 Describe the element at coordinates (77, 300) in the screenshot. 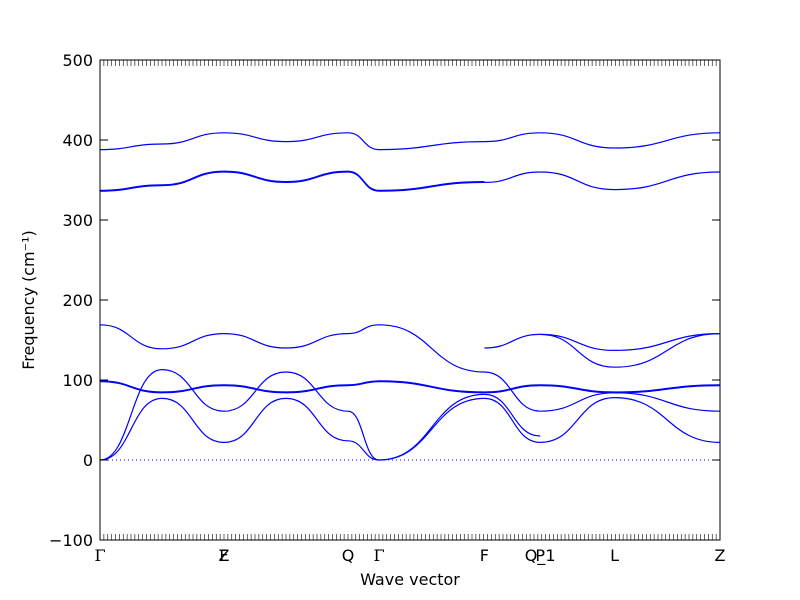

I see `y-tick-label: 200` at that location.